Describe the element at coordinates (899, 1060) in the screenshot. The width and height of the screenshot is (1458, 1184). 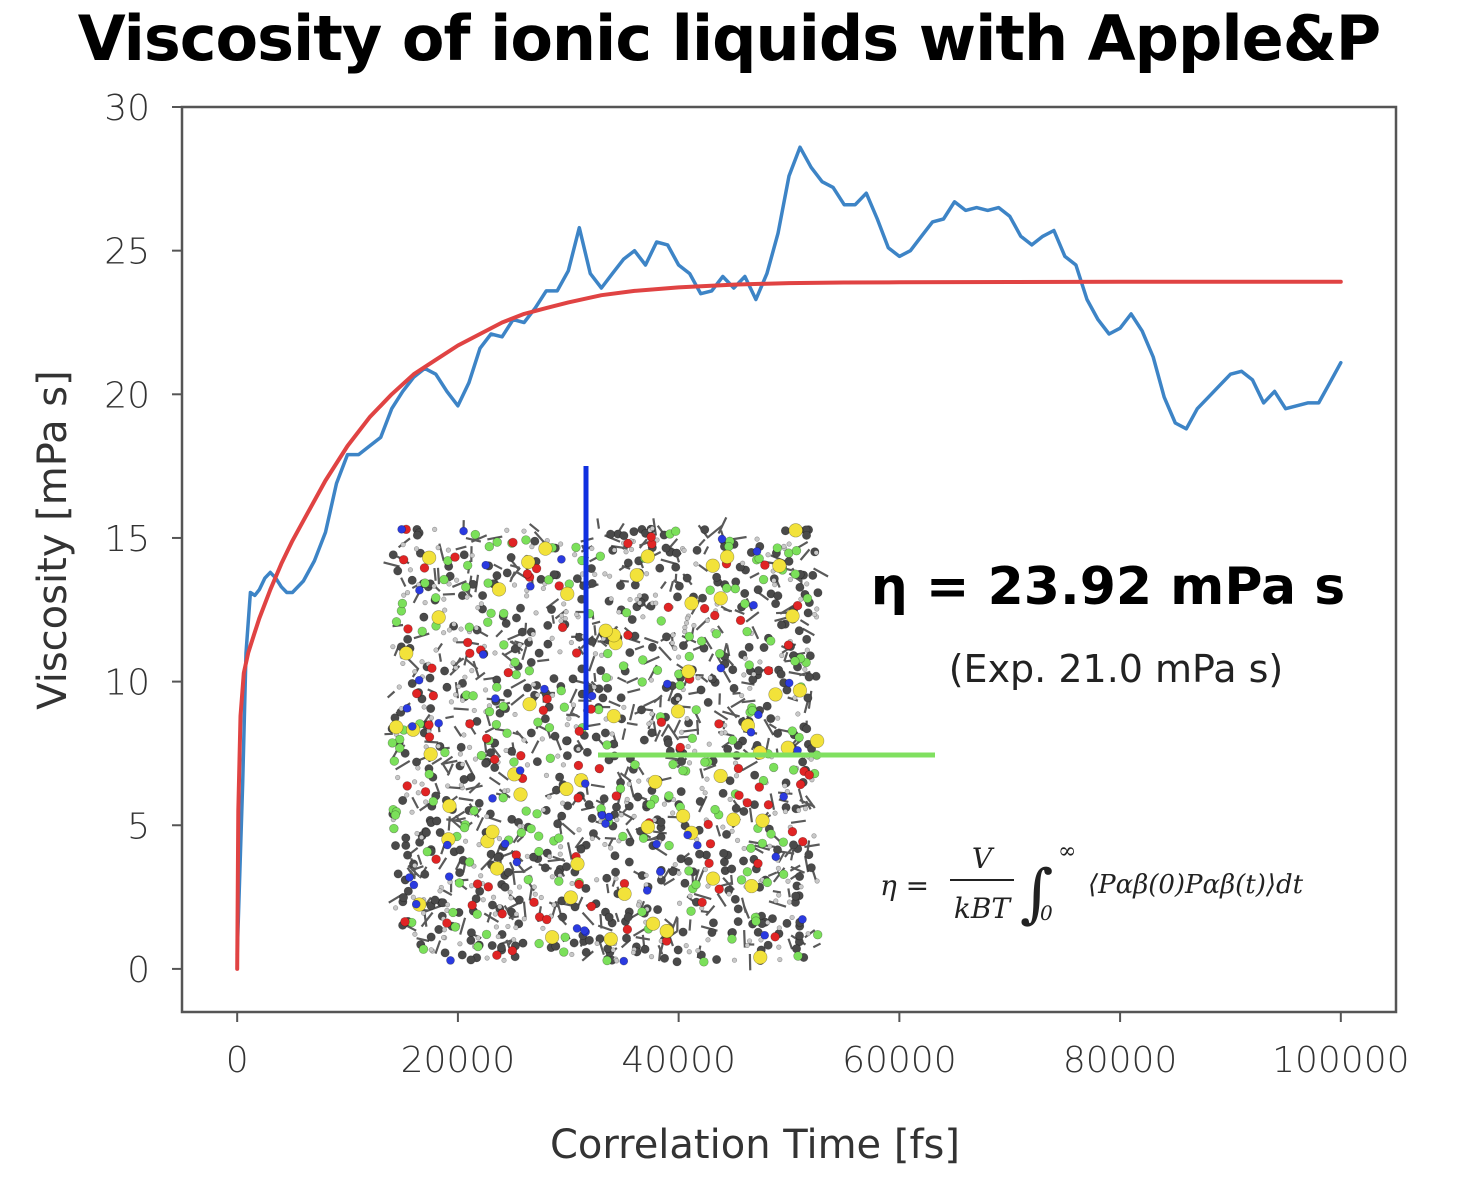
I see `x-tick-label: 60000` at that location.